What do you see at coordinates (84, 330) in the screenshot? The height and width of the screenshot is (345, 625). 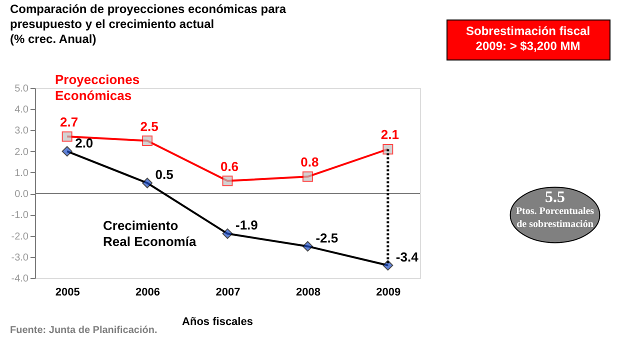 I see `source-note: Fuente: Junta de Planificación.` at bounding box center [84, 330].